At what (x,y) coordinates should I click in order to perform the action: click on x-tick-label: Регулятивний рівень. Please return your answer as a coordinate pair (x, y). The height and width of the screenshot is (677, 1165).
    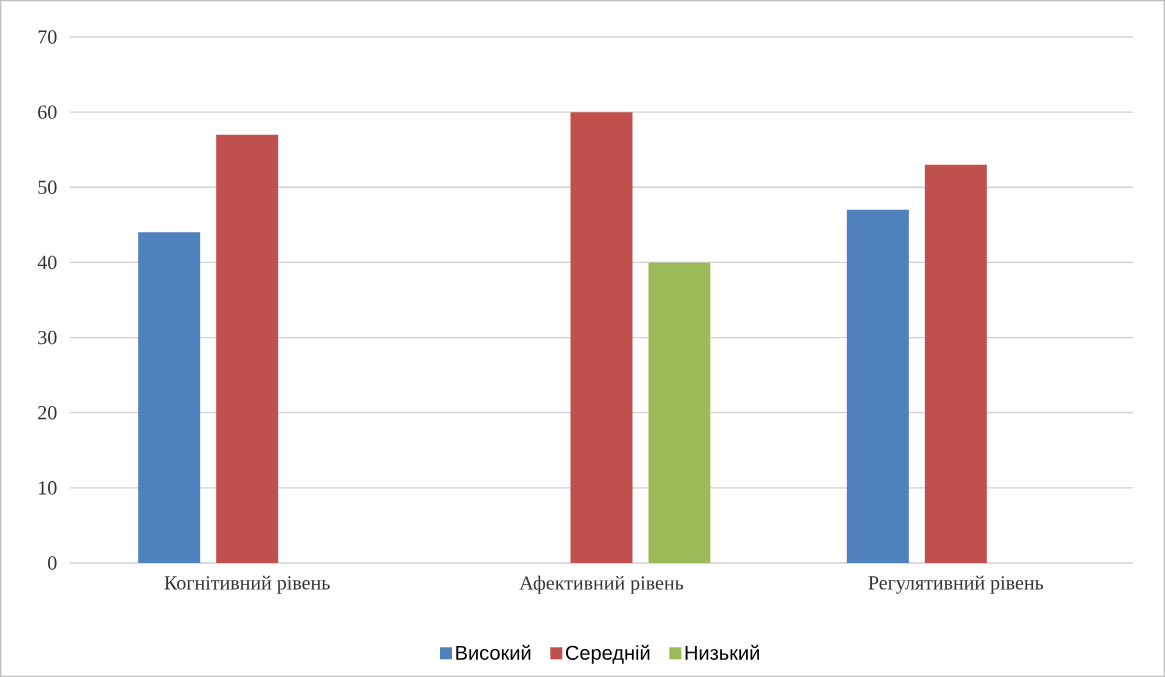
    Looking at the image, I should click on (956, 584).